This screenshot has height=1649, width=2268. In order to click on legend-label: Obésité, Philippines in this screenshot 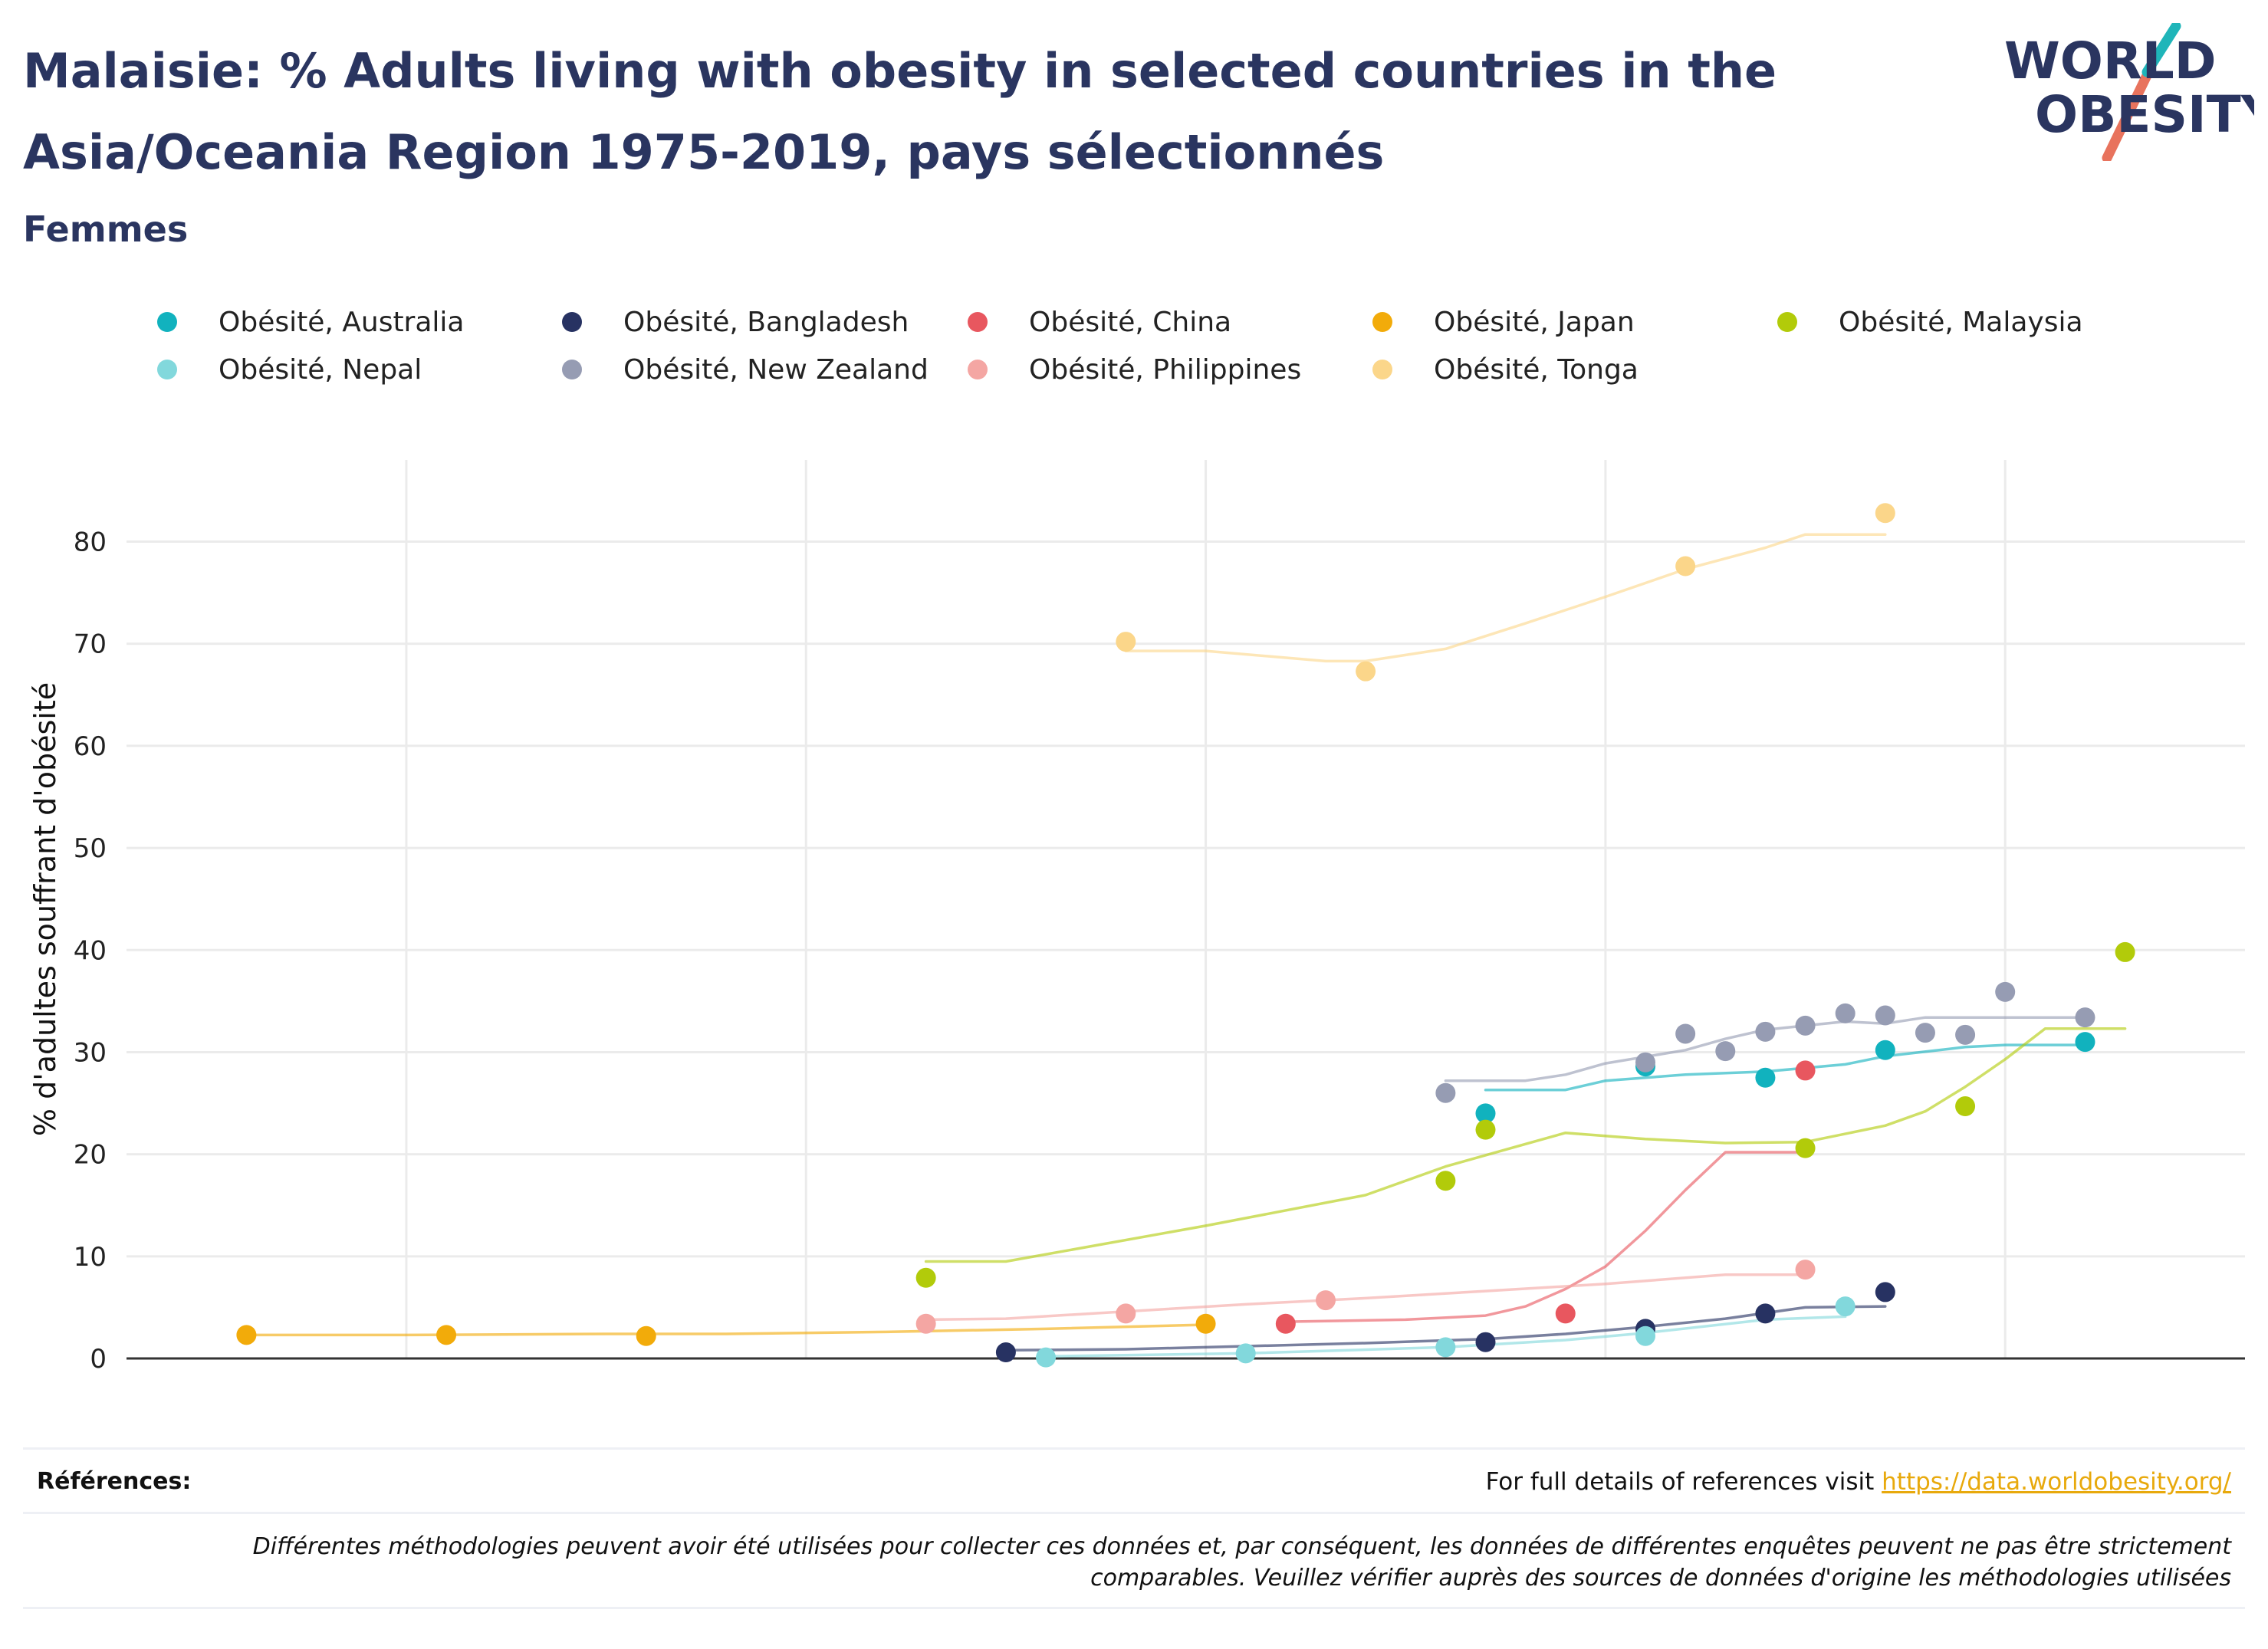, I will do `click(1165, 369)`.